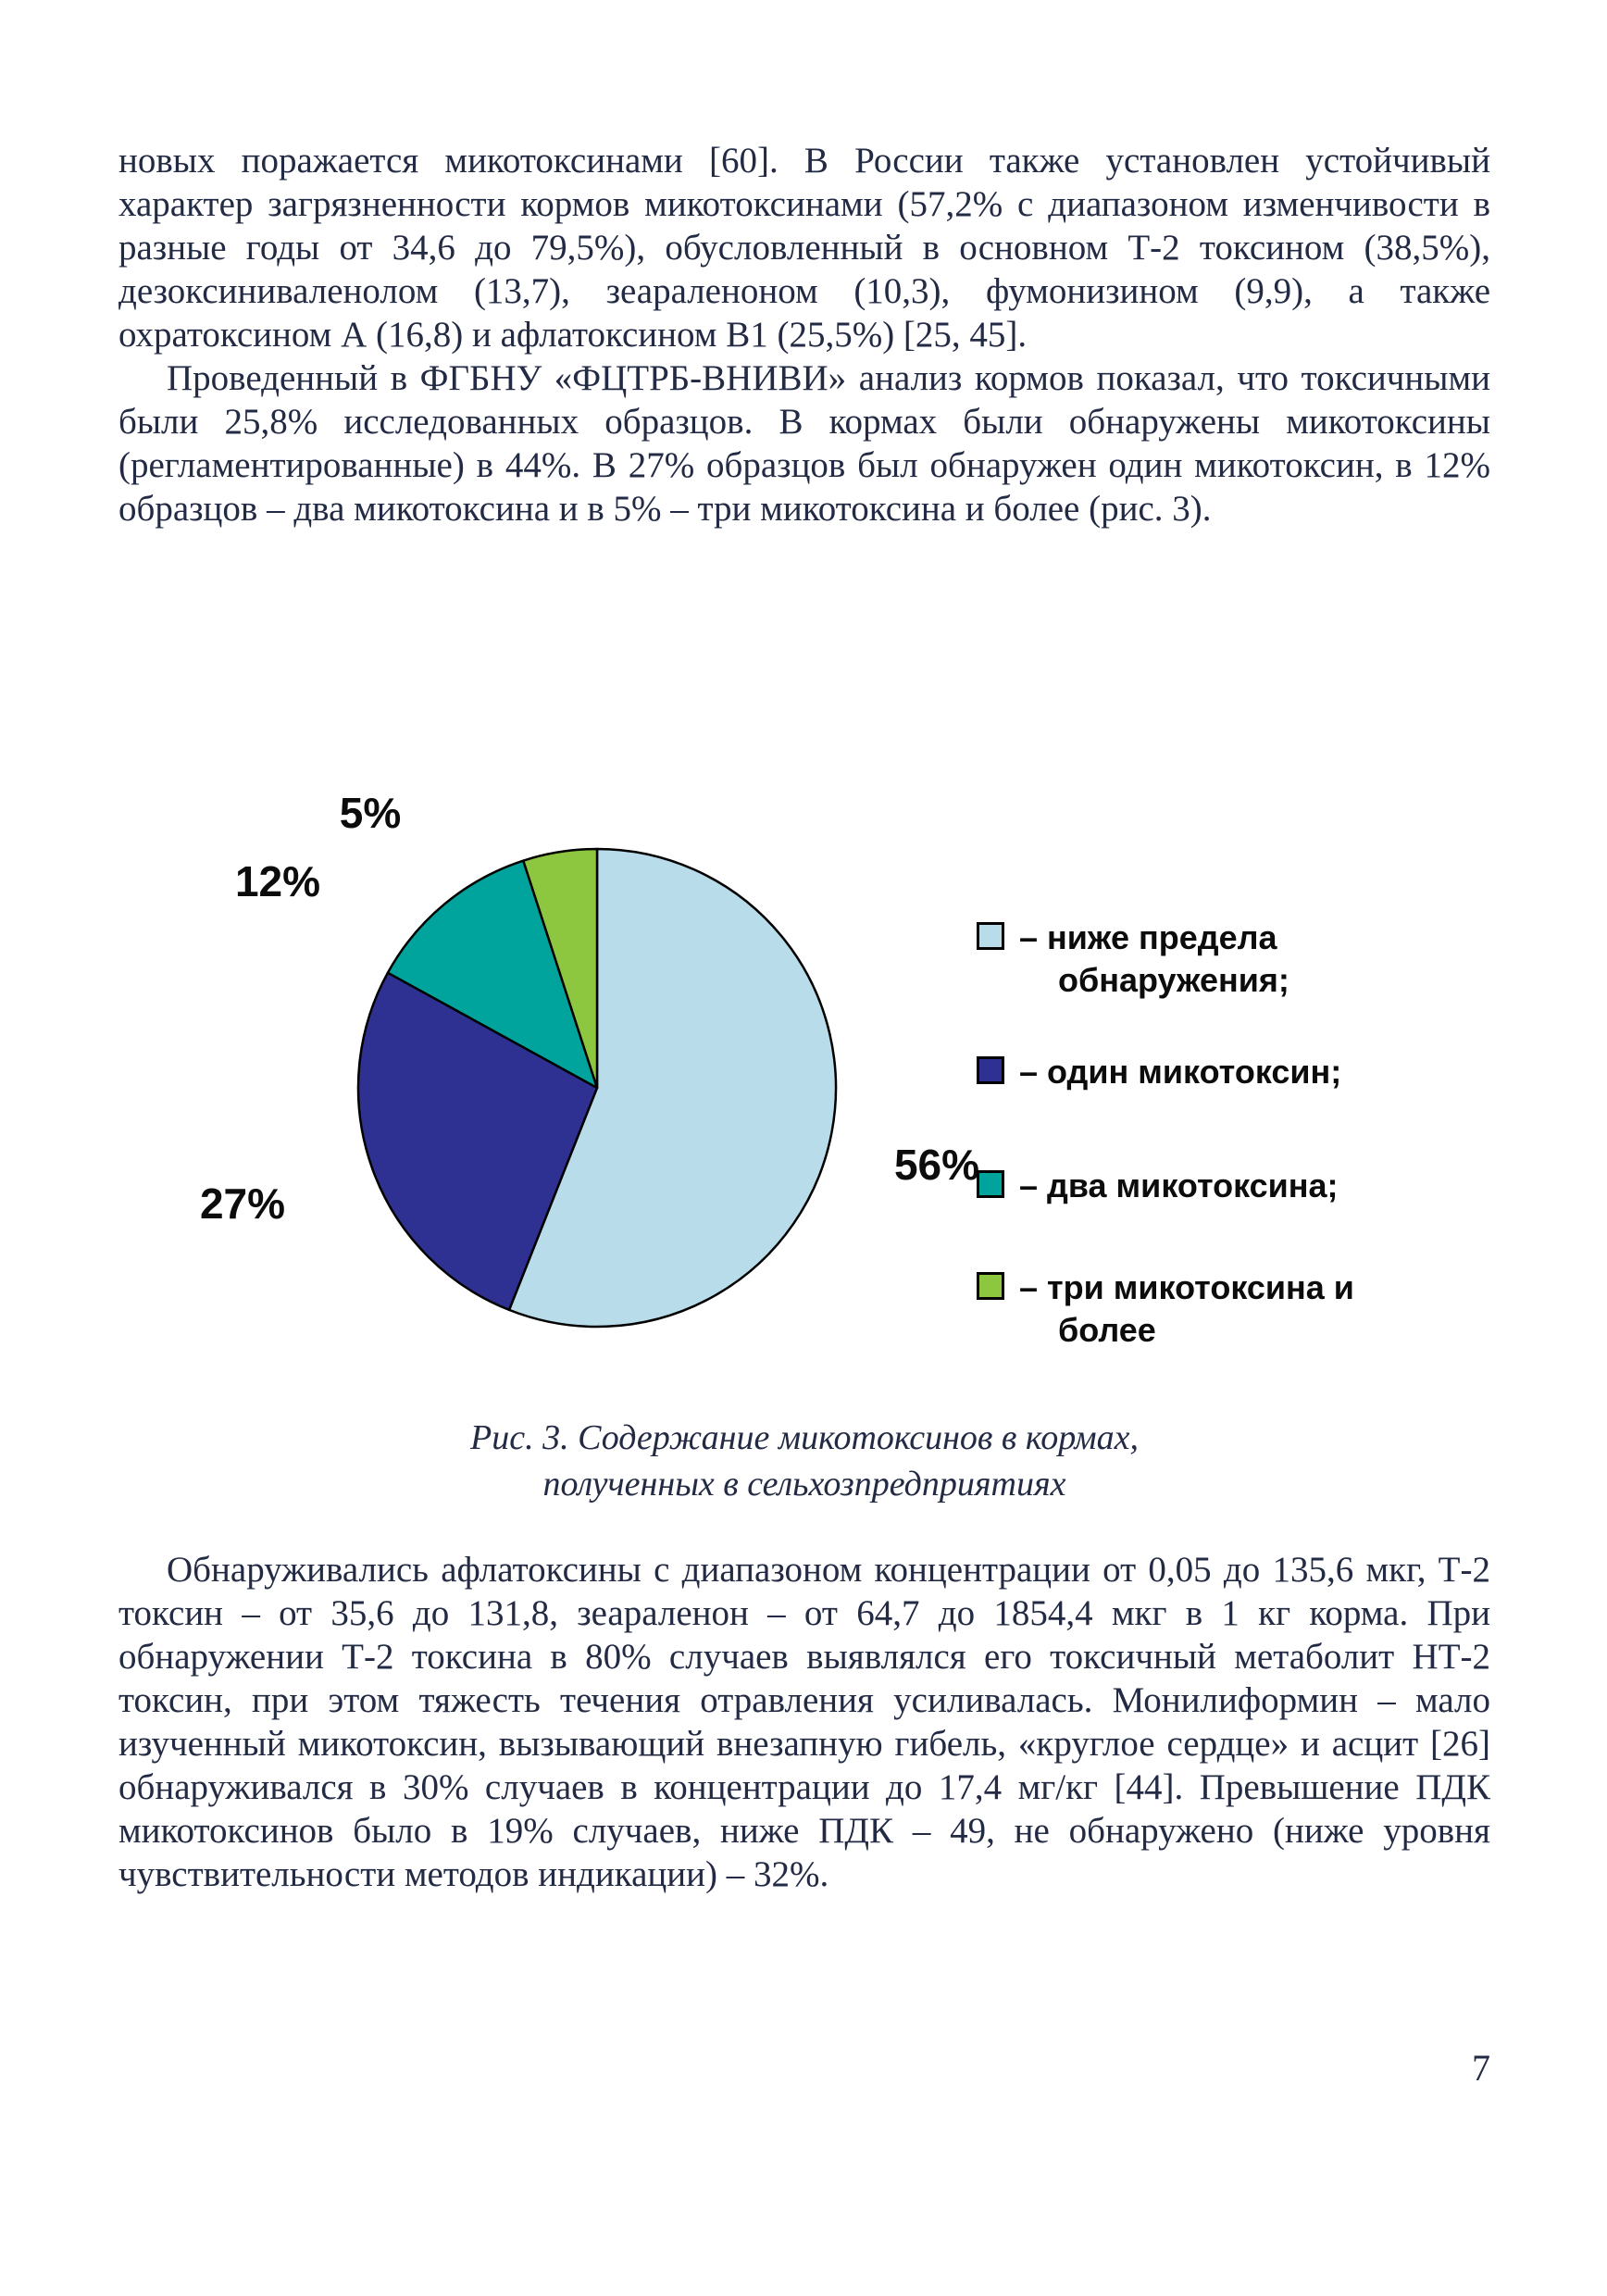 This screenshot has height=2296, width=1607. Describe the element at coordinates (1179, 1185) in the screenshot. I see `legend-label: – два микотоксина;` at that location.